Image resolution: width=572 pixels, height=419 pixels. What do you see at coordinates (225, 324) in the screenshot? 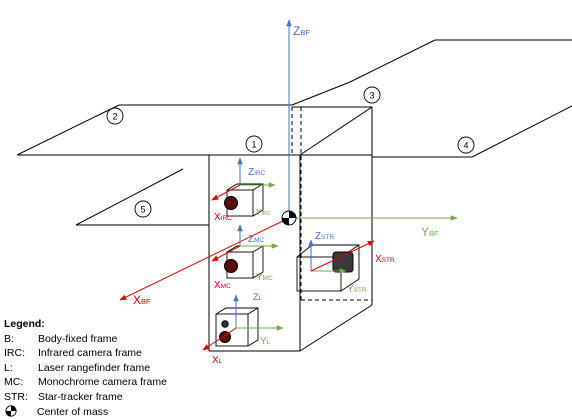
I see `laser-emitter-icon` at bounding box center [225, 324].